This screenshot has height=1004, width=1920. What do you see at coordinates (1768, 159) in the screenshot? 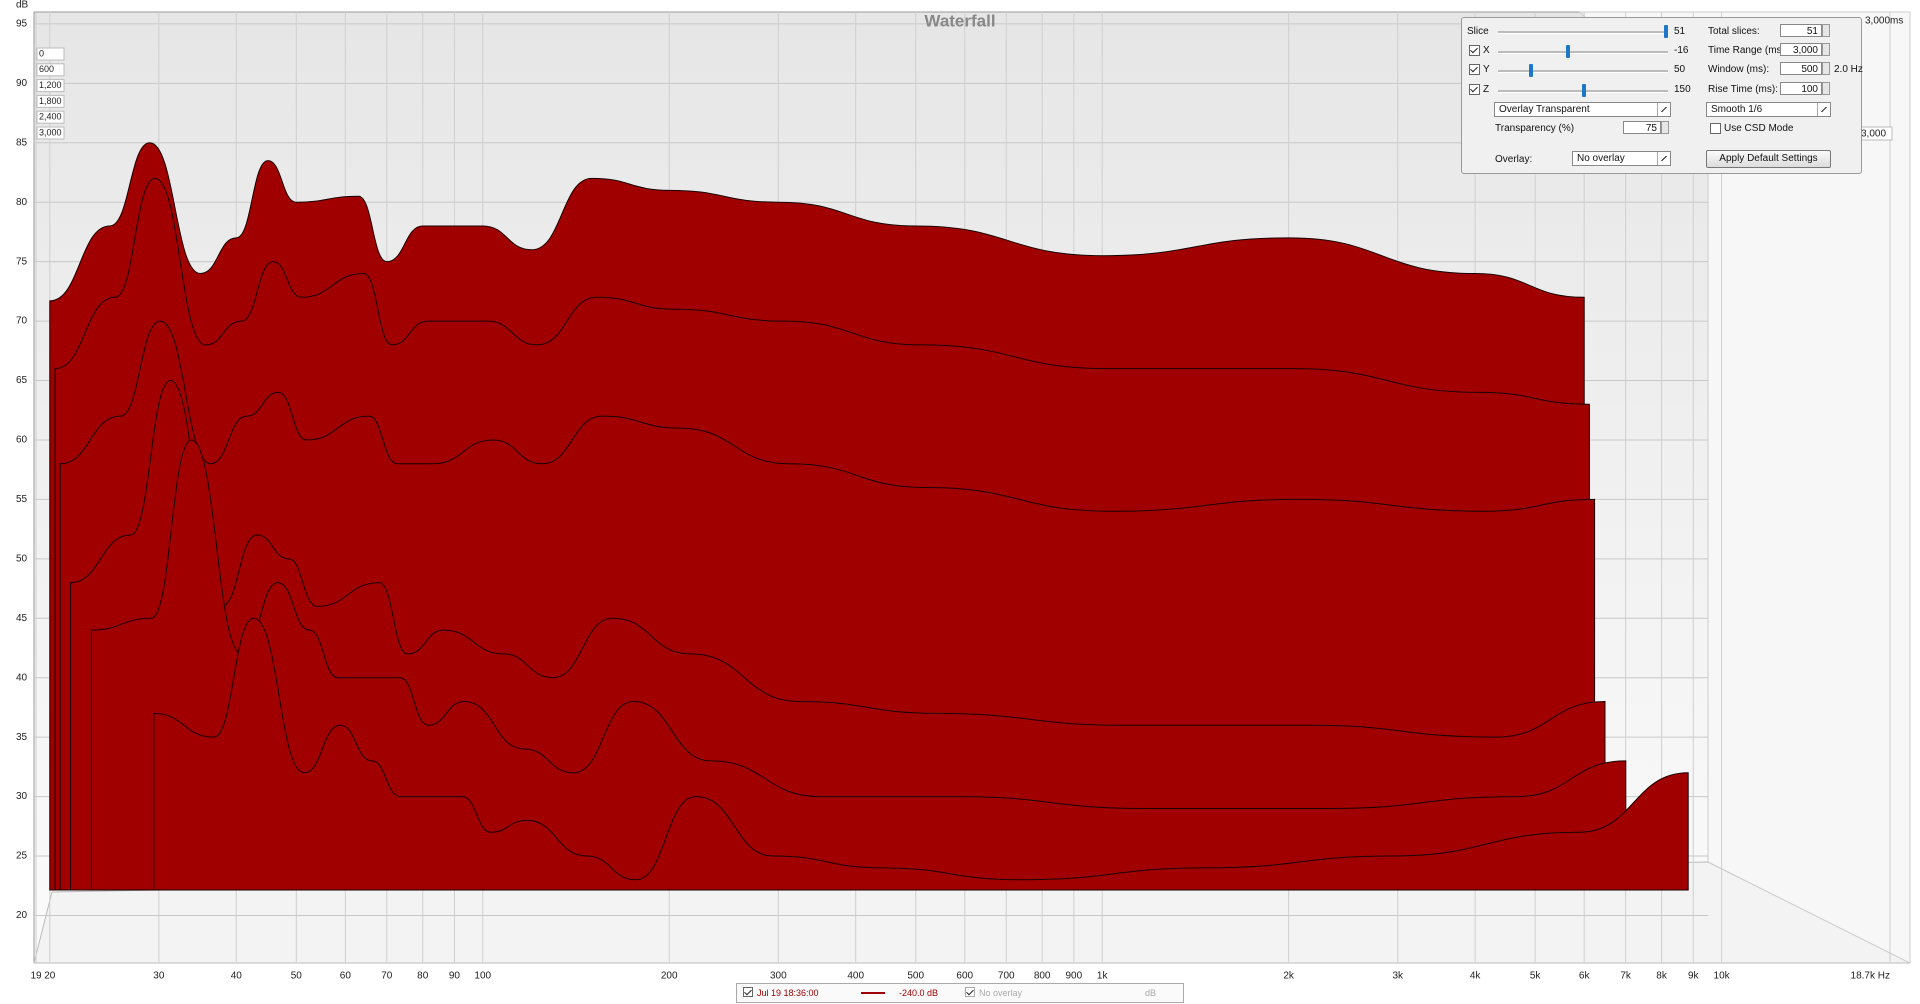
I see `apply-defaults-button: Apply Default Settings` at bounding box center [1768, 159].